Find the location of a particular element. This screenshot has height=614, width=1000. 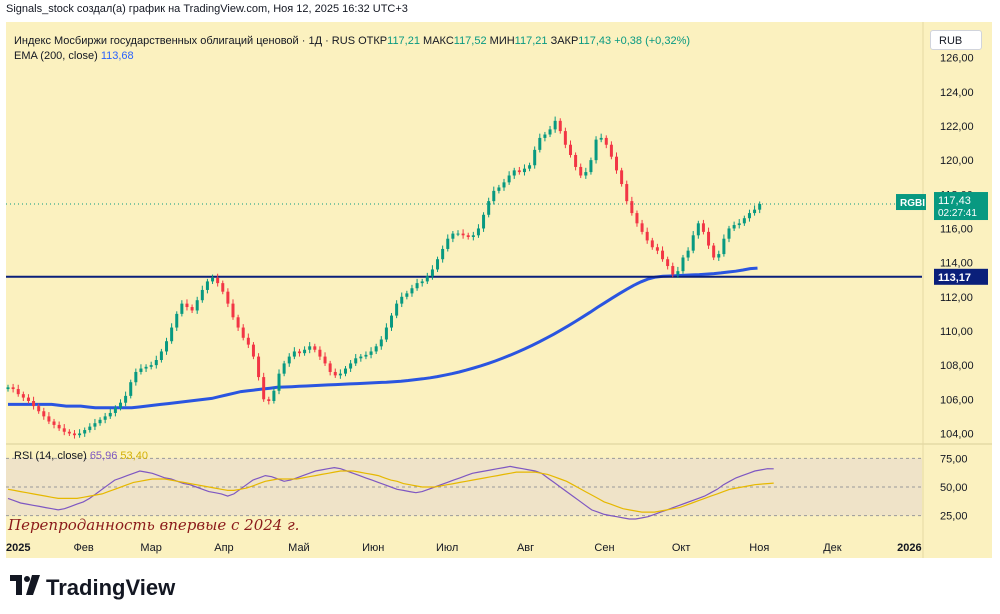

low-label: МИН is located at coordinates (502, 41).